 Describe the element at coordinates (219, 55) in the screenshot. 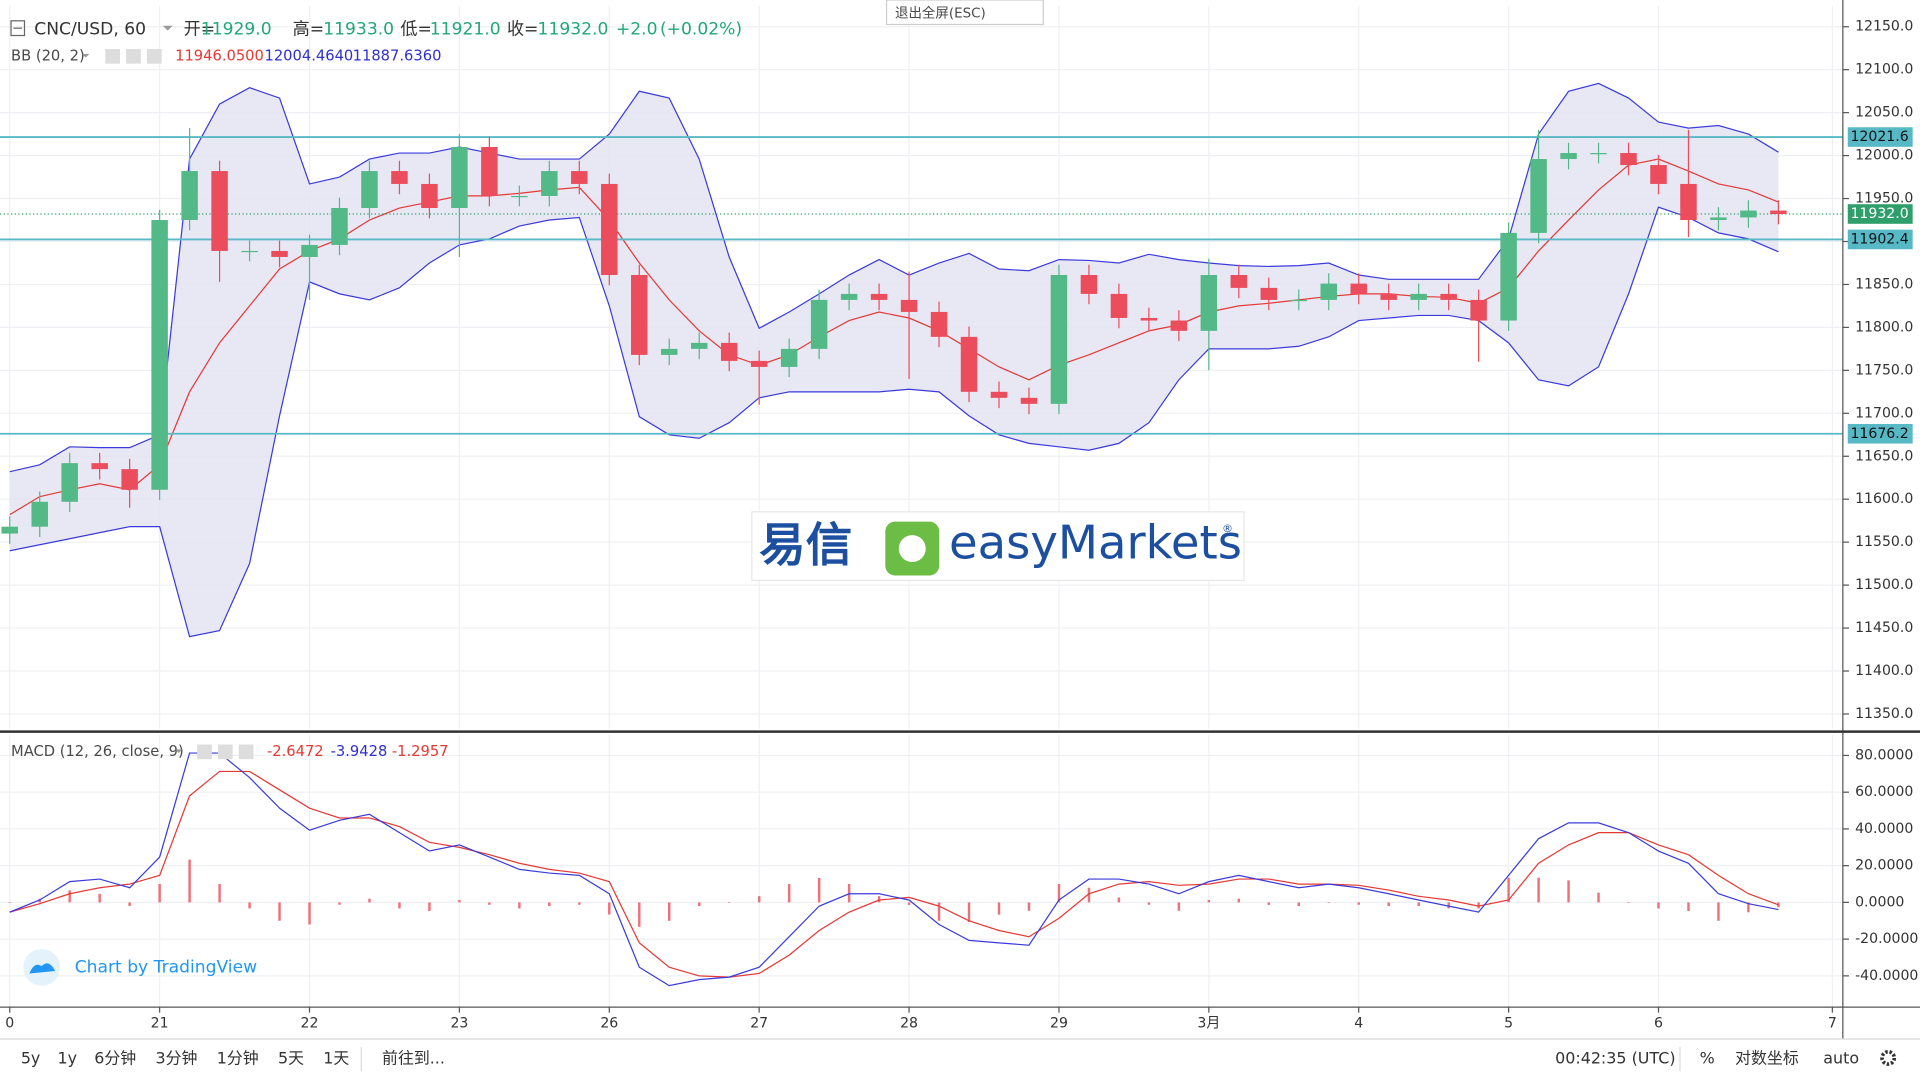

I see `bb-middle-value: 11946.0500` at that location.